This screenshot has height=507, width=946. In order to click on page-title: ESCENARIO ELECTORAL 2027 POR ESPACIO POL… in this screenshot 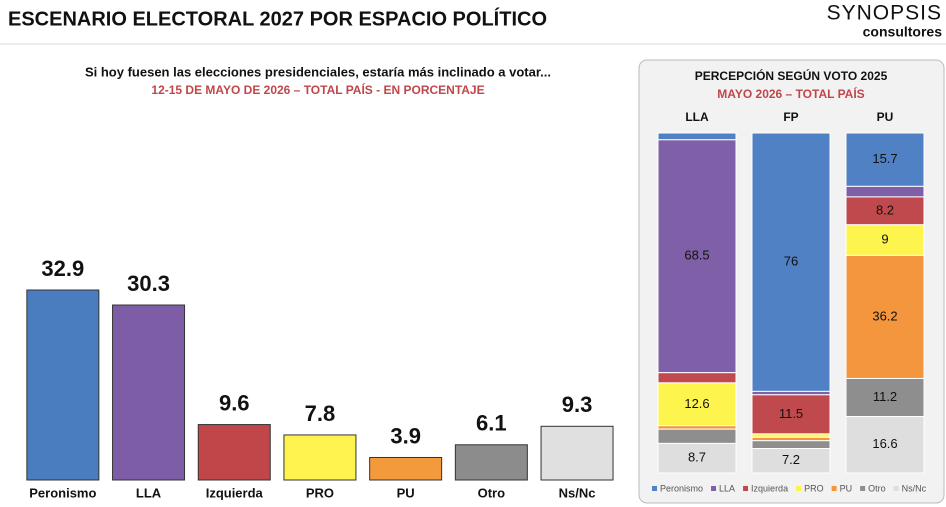, I will do `click(277, 18)`.